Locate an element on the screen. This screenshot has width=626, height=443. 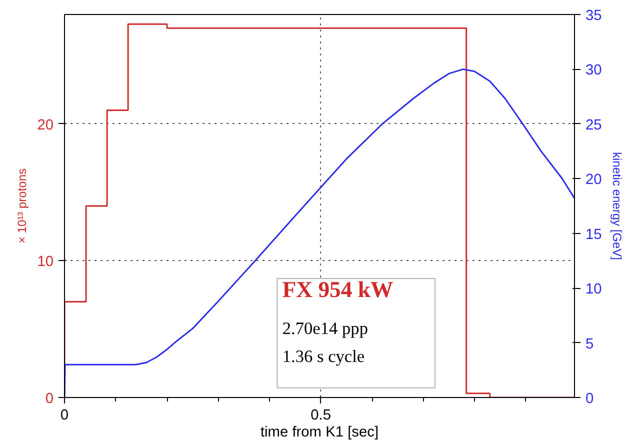
y2-tick-label: 20 is located at coordinates (594, 180).